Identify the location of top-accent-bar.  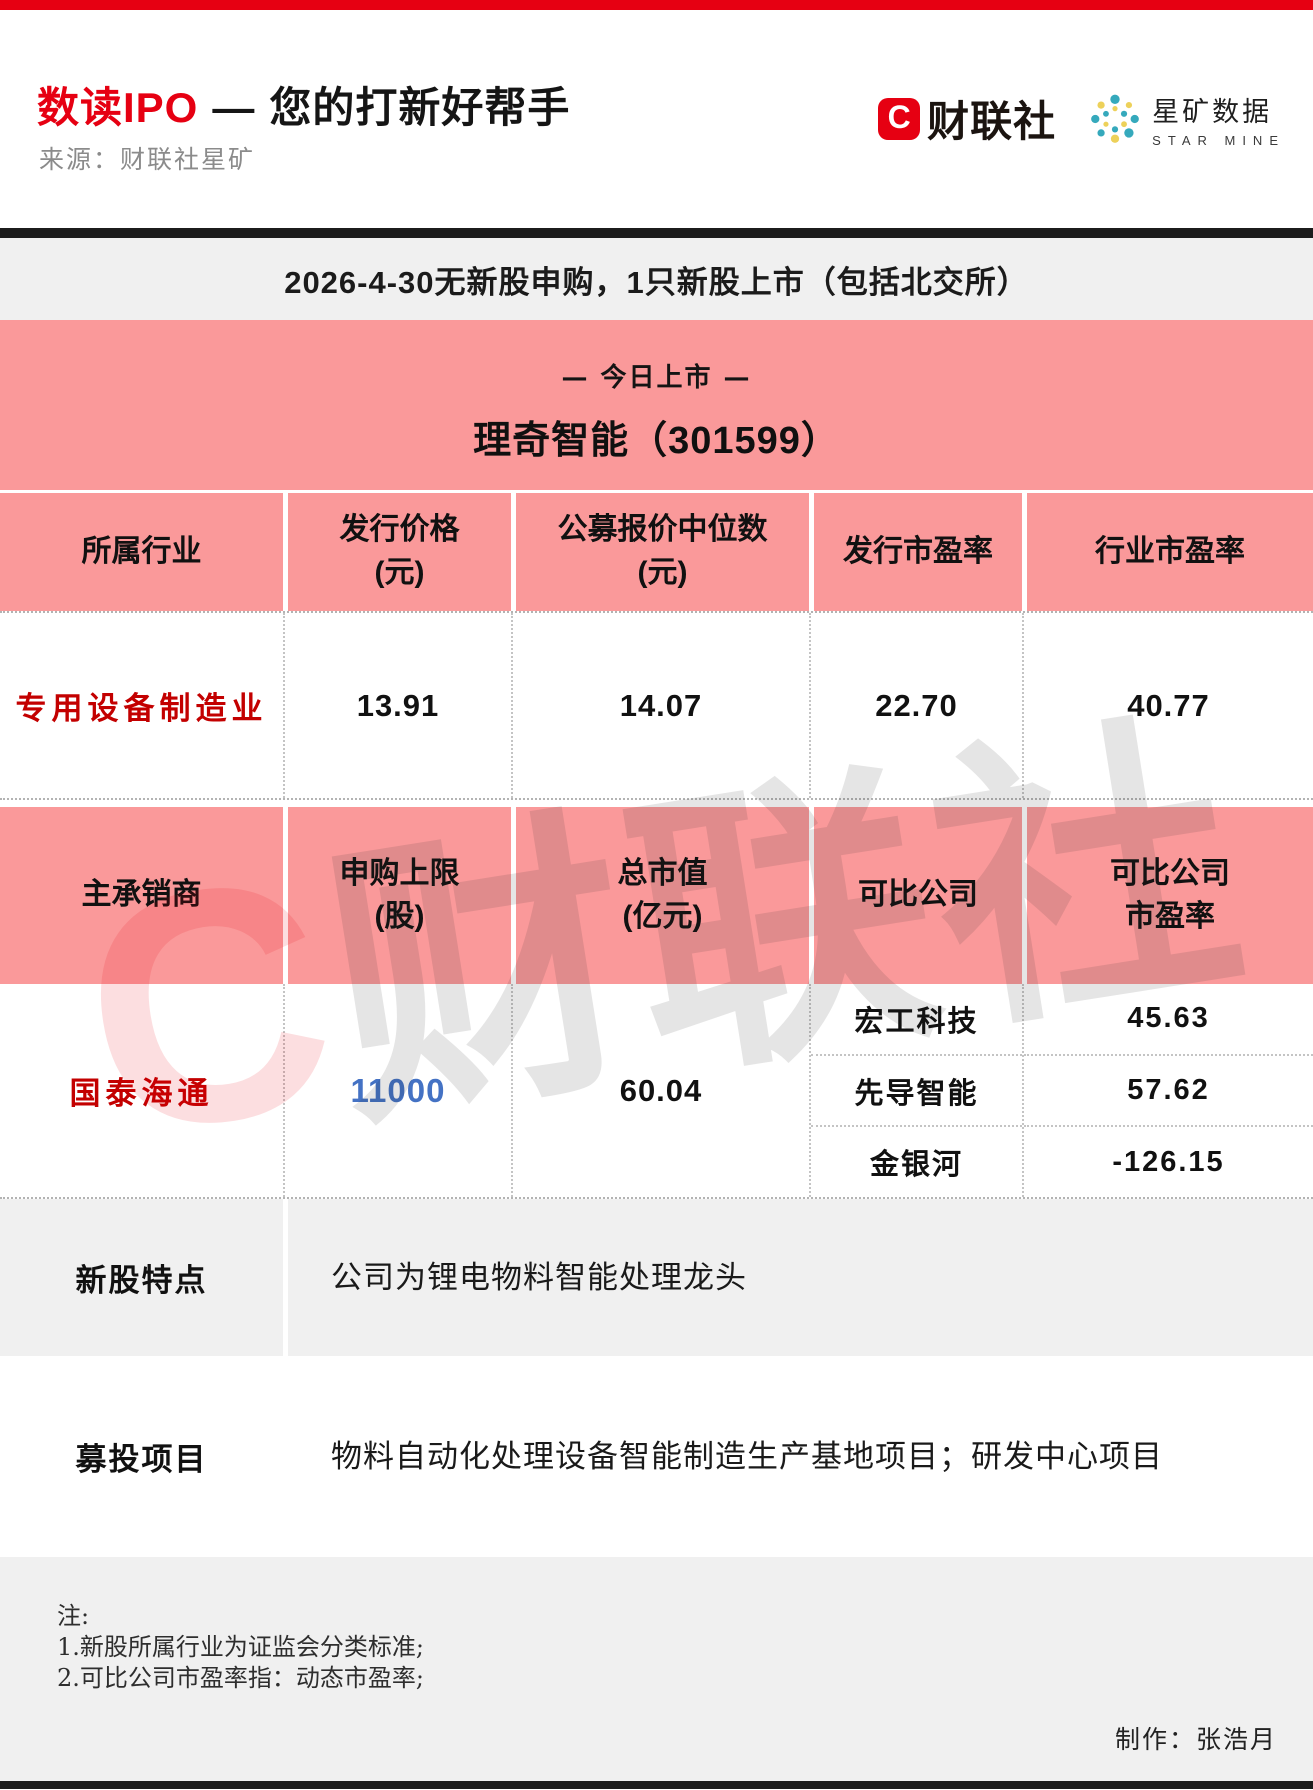
(656, 5).